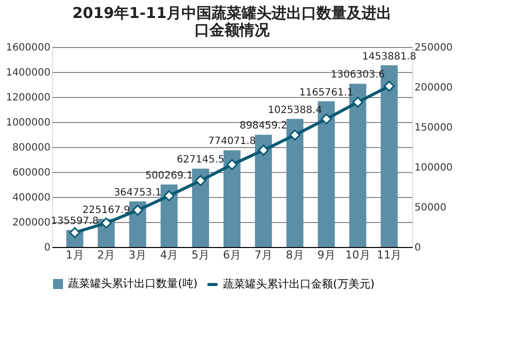 This screenshot has width=505, height=341. What do you see at coordinates (31, 148) in the screenshot?
I see `y-tick-label: 800000` at bounding box center [31, 148].